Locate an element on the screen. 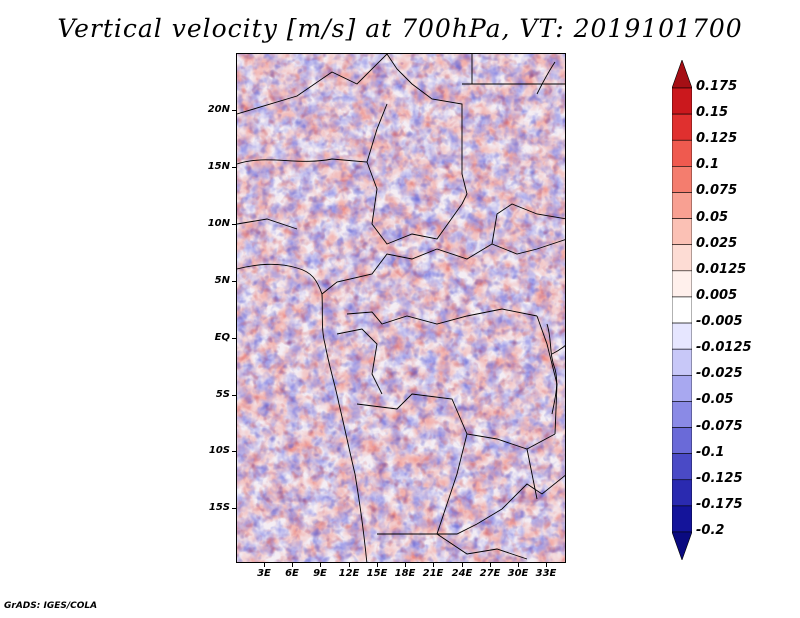 This screenshot has width=800, height=618. lon-label-18e: 18E is located at coordinates (405, 573).